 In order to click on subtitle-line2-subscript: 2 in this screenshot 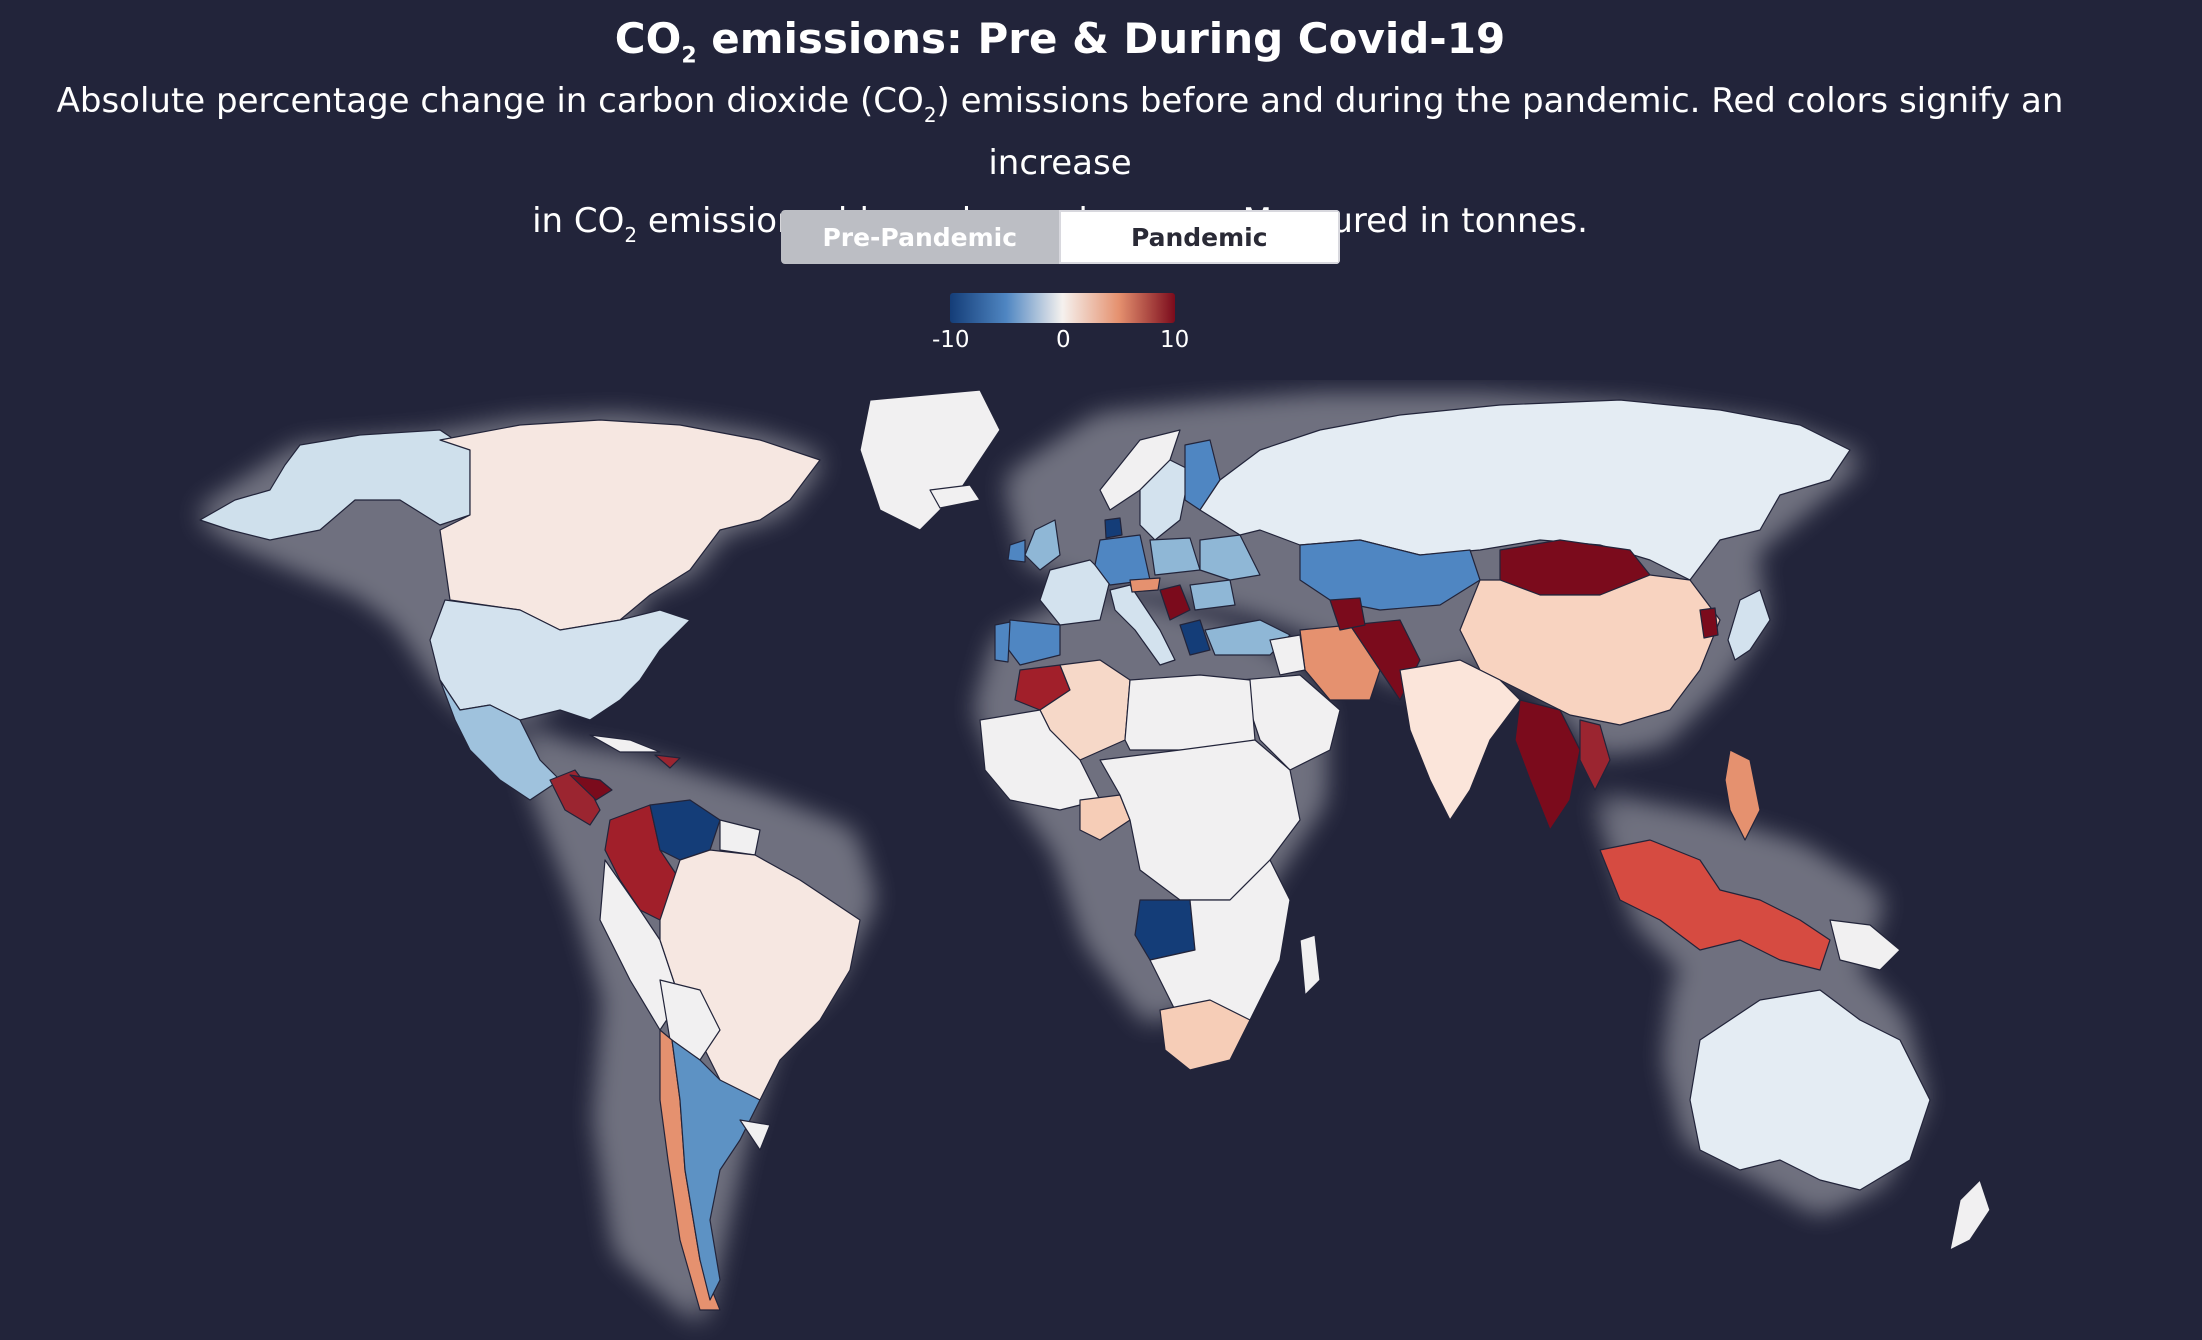, I will do `click(631, 235)`.